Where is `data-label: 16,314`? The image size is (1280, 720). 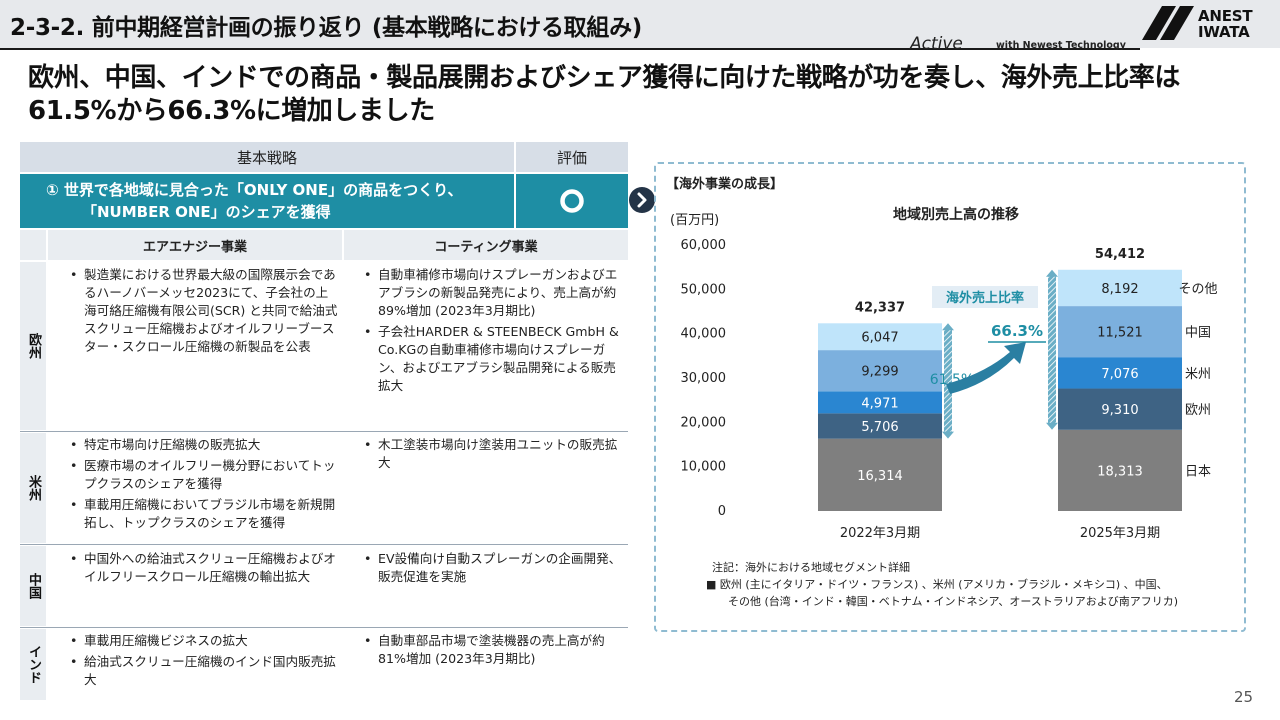 data-label: 16,314 is located at coordinates (880, 476).